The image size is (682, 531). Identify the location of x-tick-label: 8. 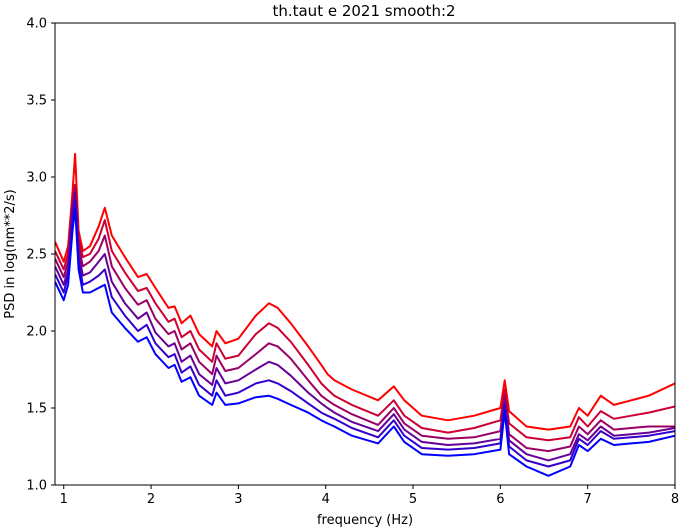
(675, 499).